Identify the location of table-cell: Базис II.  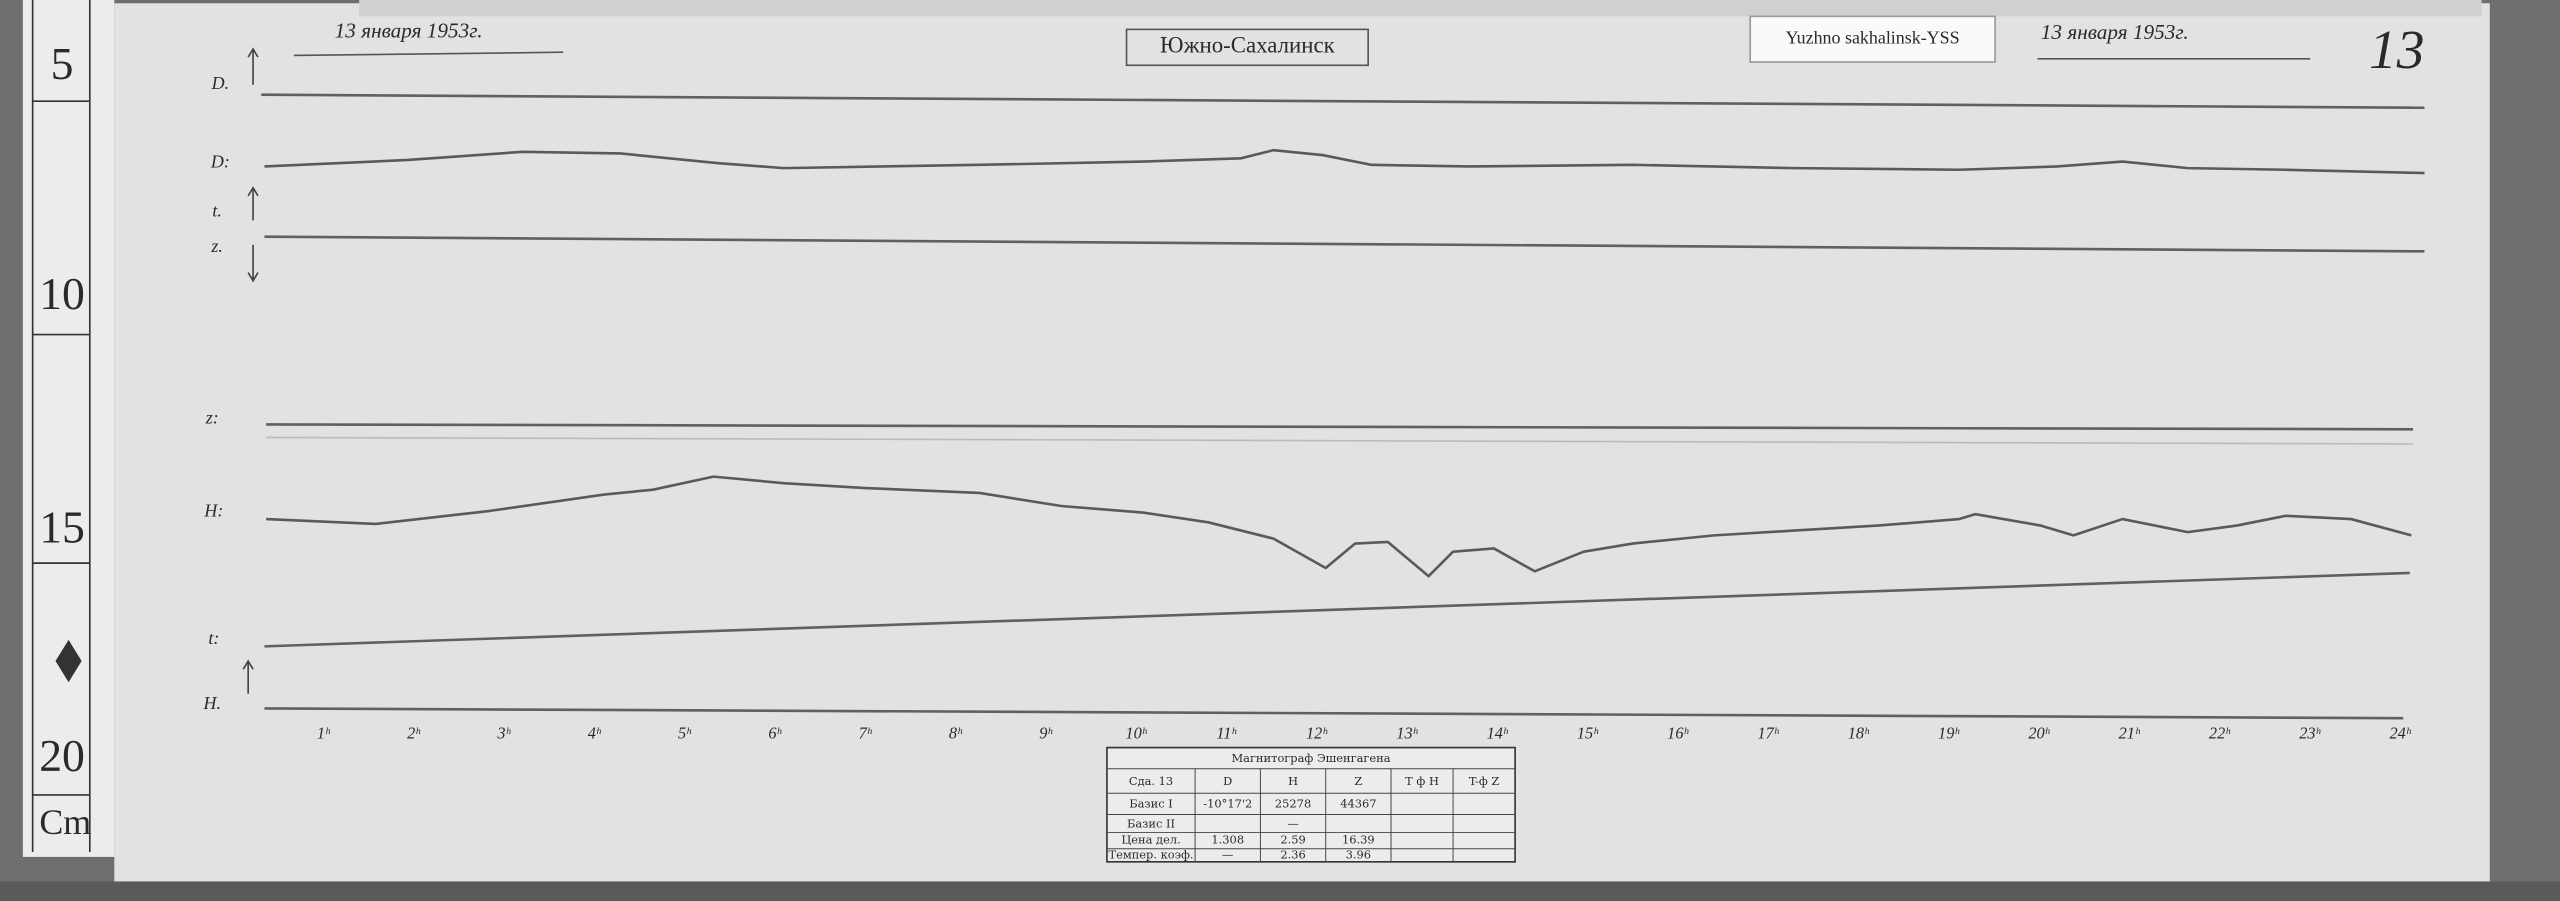
(1151, 823).